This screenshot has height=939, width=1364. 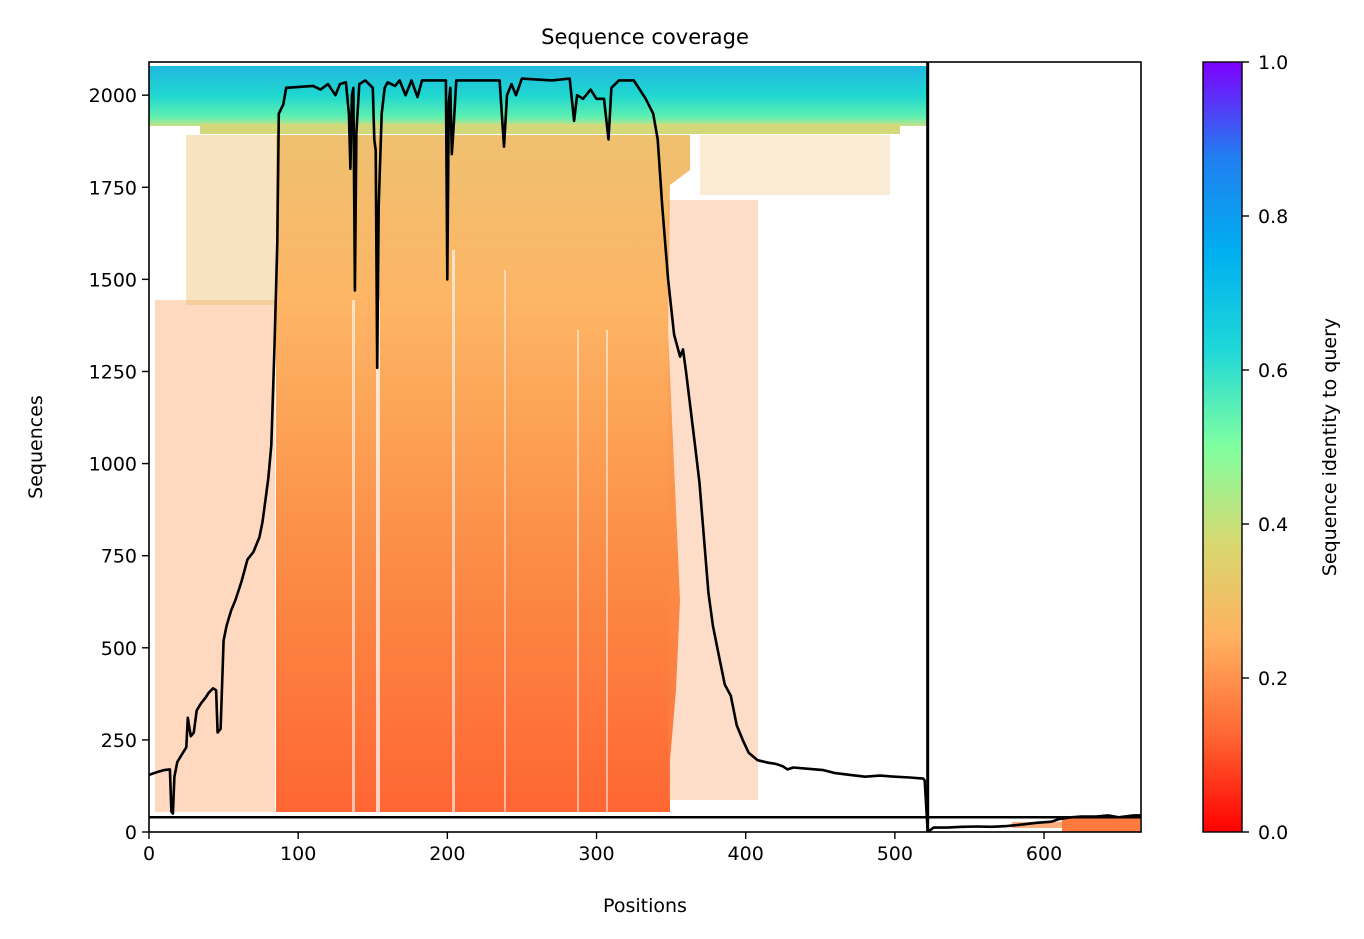 What do you see at coordinates (1044, 854) in the screenshot?
I see `x-tick-label: 600` at bounding box center [1044, 854].